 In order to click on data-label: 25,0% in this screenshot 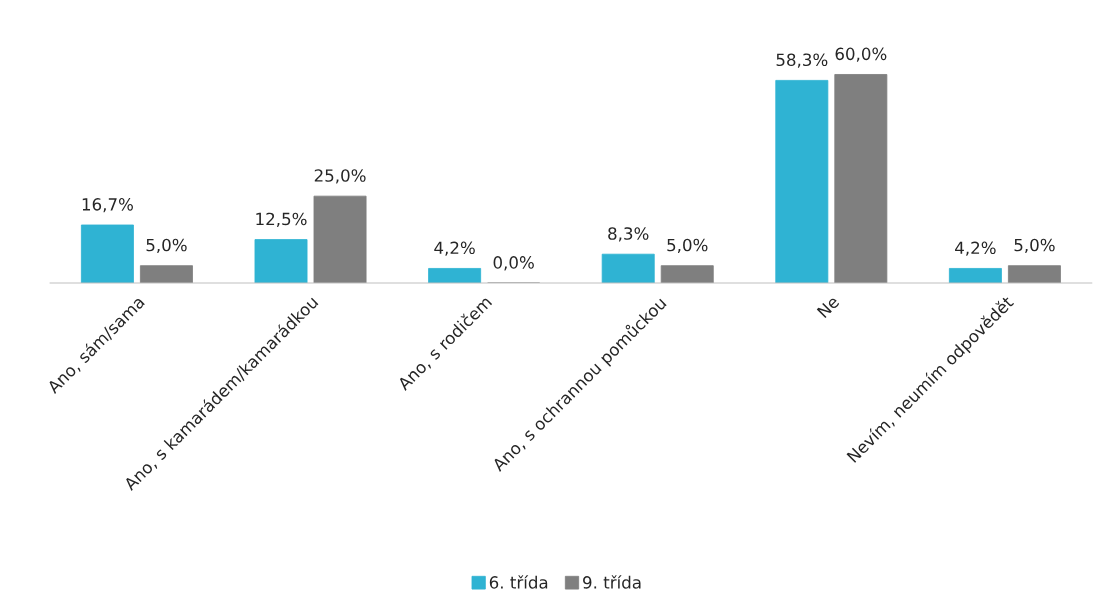, I will do `click(340, 176)`.